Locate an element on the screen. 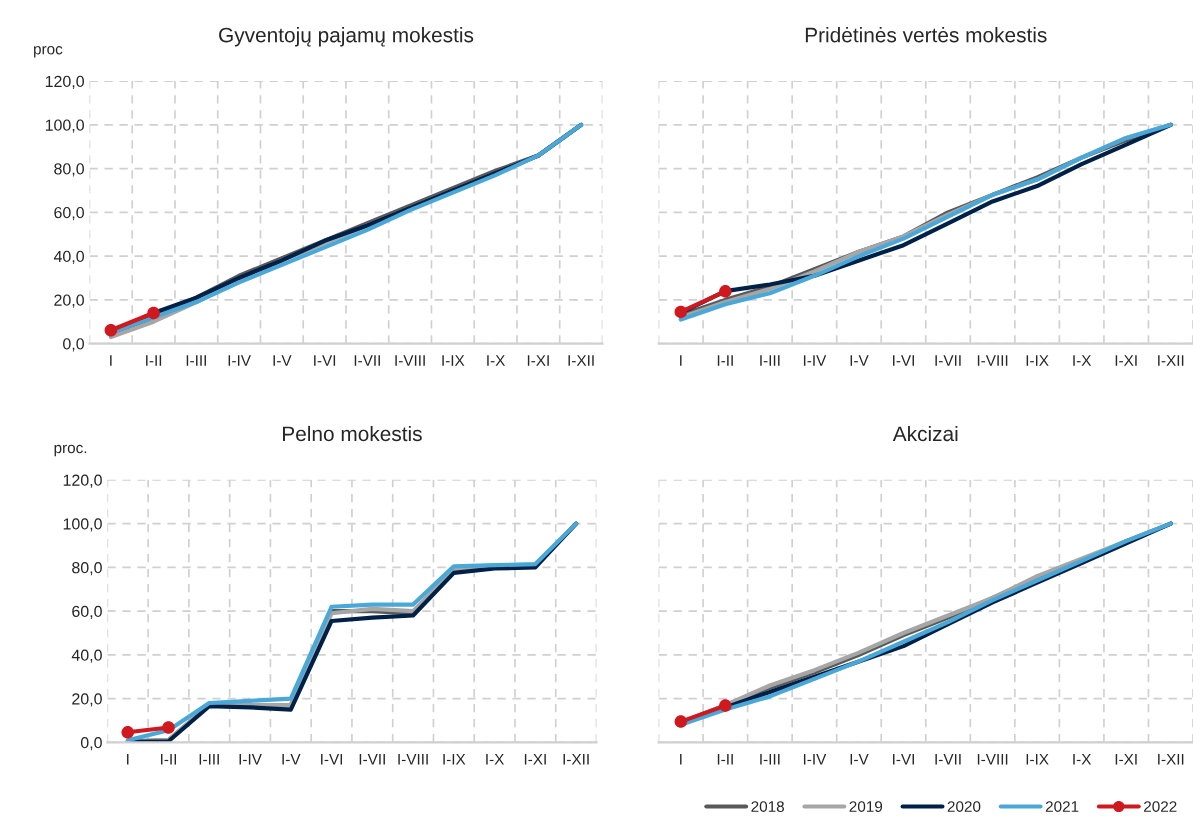  chart-title: Akcizai is located at coordinates (925, 433).